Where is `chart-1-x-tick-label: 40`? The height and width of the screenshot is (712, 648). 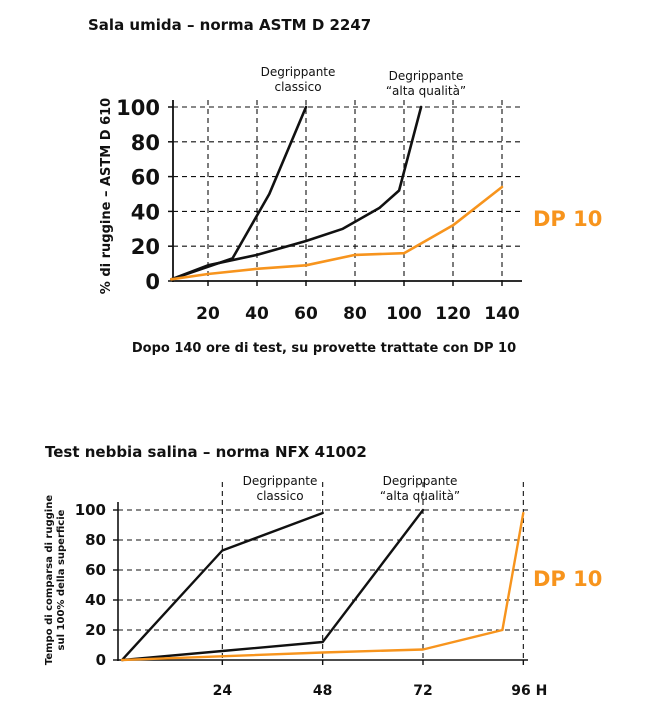
chart-1-x-tick-label: 40 is located at coordinates (257, 314).